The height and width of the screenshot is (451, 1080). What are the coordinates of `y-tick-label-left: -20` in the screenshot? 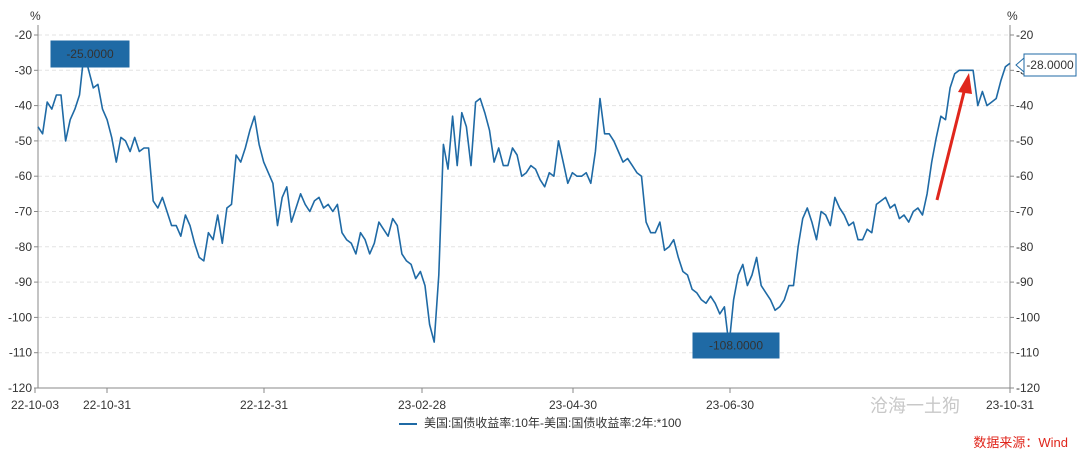 It's located at (24, 35).